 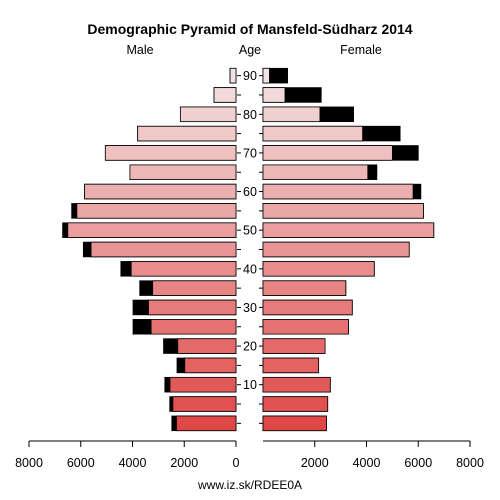 I want to click on x-tick-label: 0, so click(x=236, y=463).